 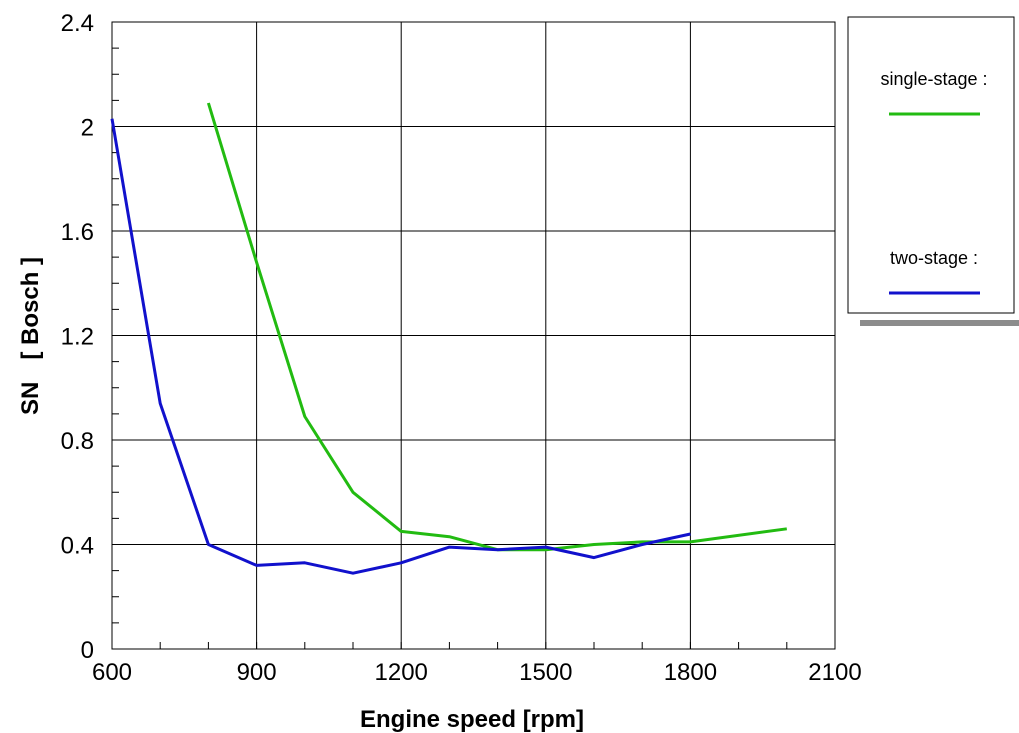 I want to click on x-tick-label: 1500, so click(x=545, y=672).